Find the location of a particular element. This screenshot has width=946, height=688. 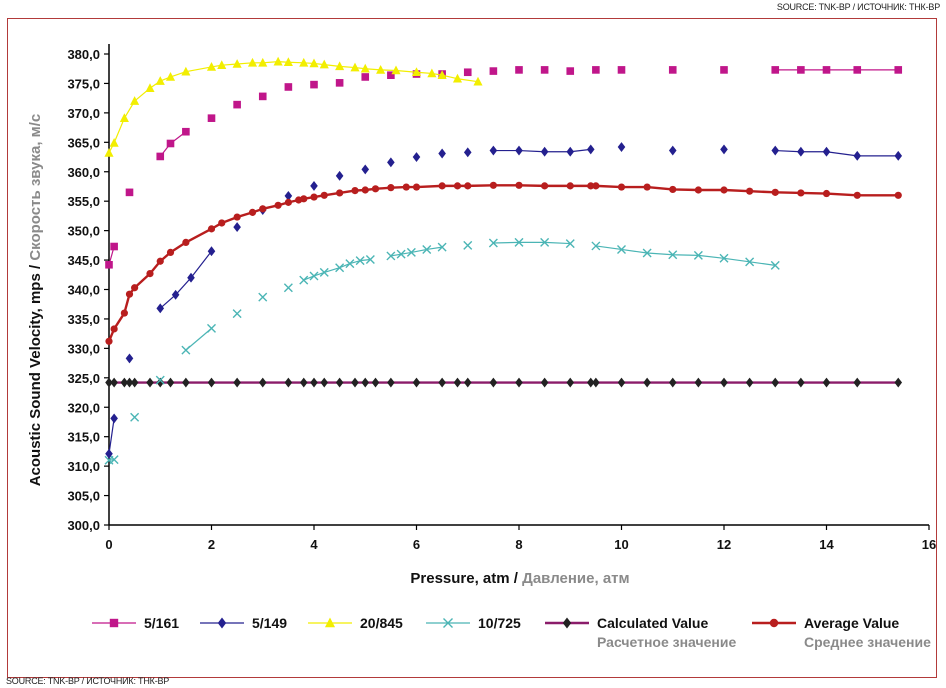

x-tick-label: 6 is located at coordinates (416, 544).